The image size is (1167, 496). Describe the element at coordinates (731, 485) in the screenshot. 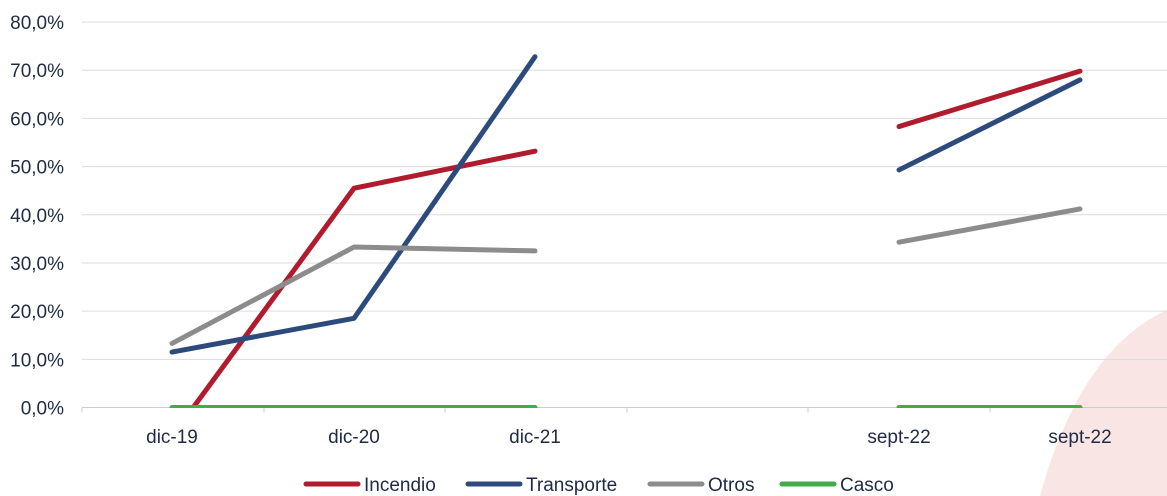

I see `legend-label: Otros` at that location.